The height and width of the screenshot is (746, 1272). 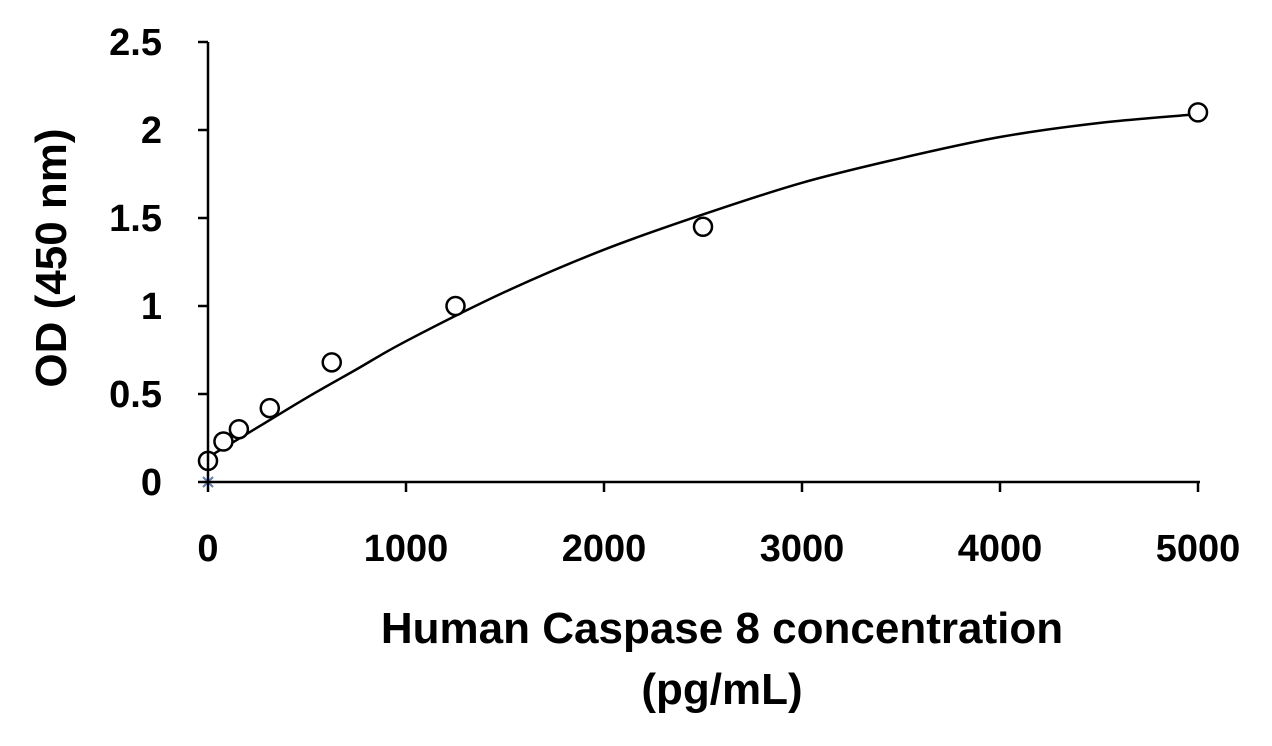 I want to click on x-tick-label: 3000, so click(x=802, y=549).